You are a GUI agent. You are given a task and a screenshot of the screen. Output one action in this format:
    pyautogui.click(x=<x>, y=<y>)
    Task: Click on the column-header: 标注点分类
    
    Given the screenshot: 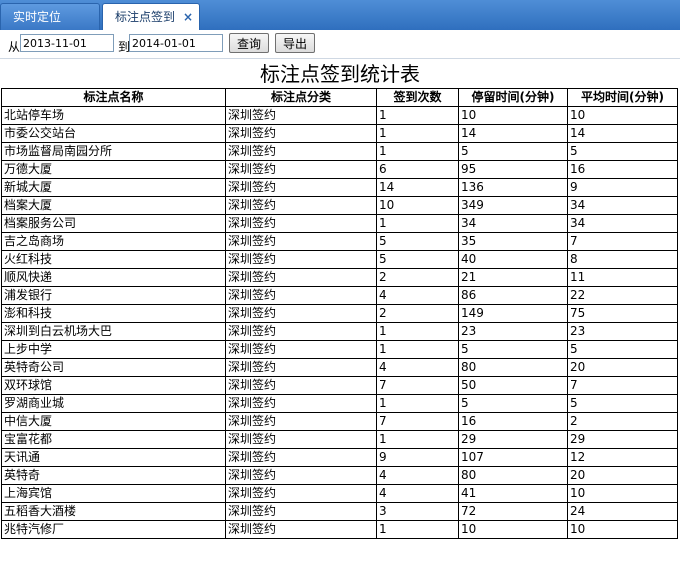 What is the action you would take?
    pyautogui.click(x=301, y=97)
    